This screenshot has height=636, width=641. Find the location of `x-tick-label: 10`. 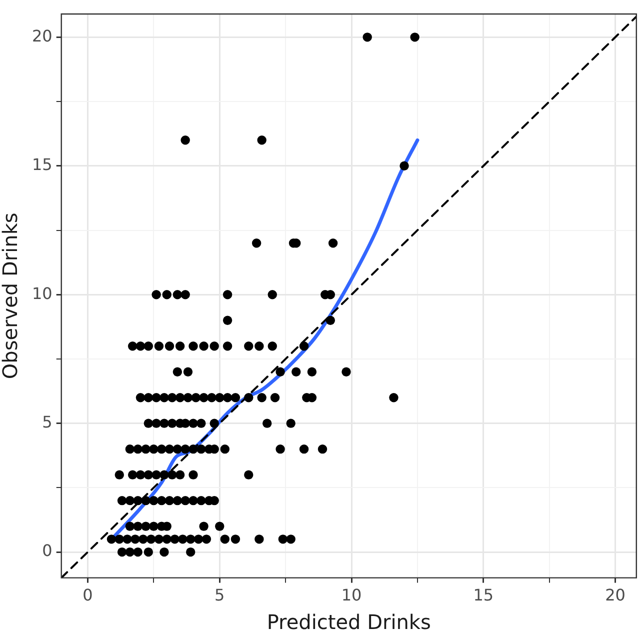

x-tick-label: 10 is located at coordinates (351, 595).